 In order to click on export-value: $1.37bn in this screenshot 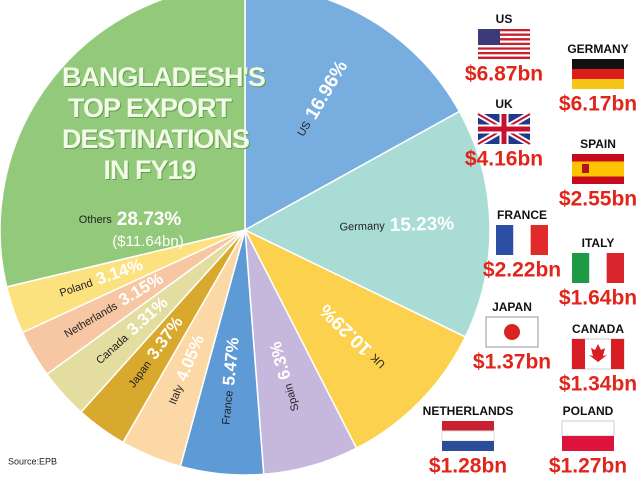, I will do `click(512, 362)`.